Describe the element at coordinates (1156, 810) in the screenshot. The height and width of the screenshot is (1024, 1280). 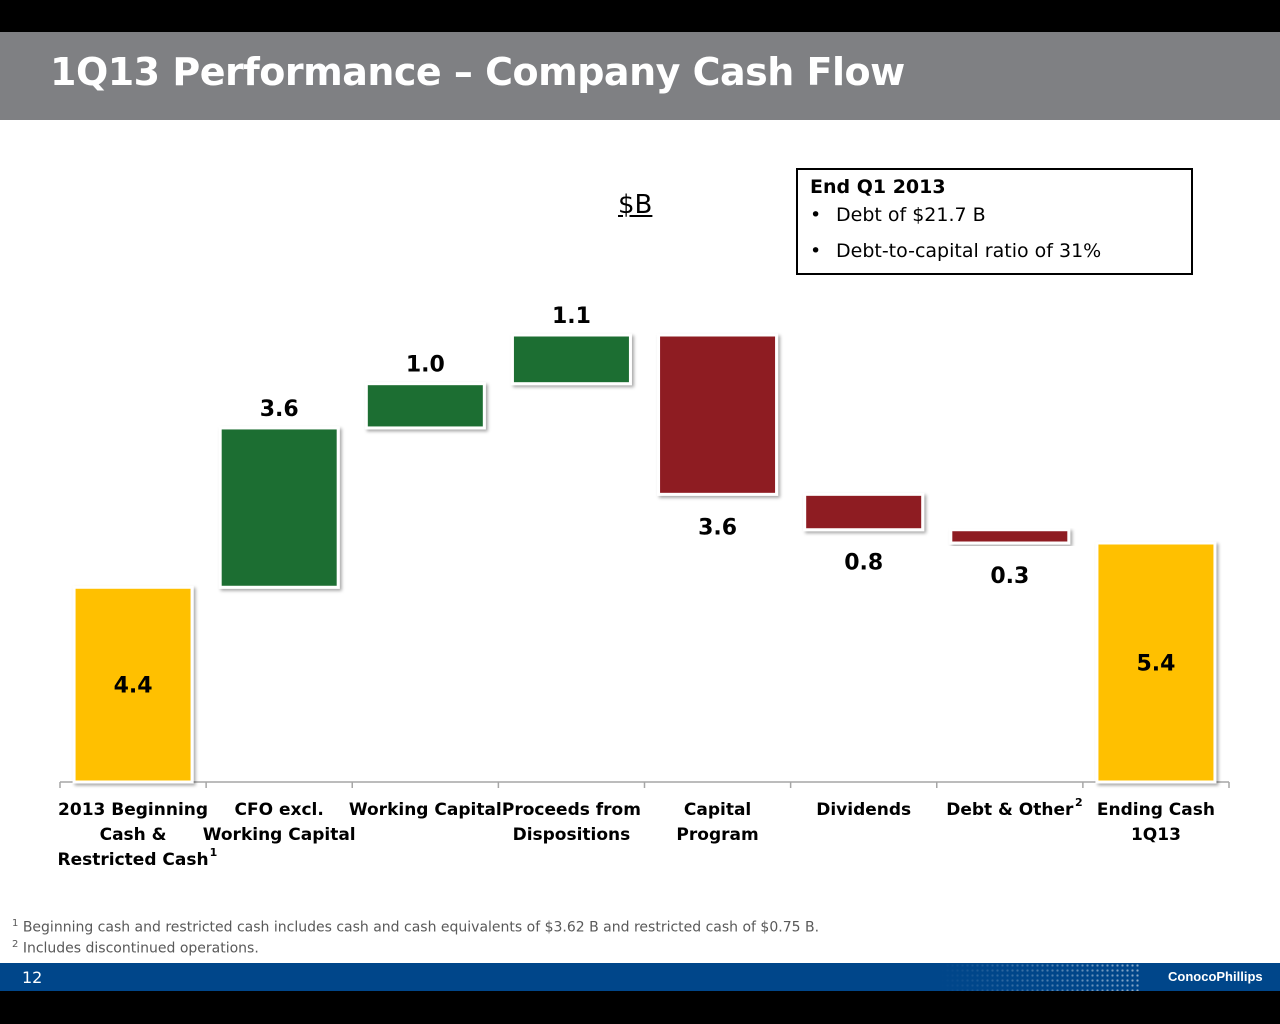
I see `category-label: Ending Cash` at that location.